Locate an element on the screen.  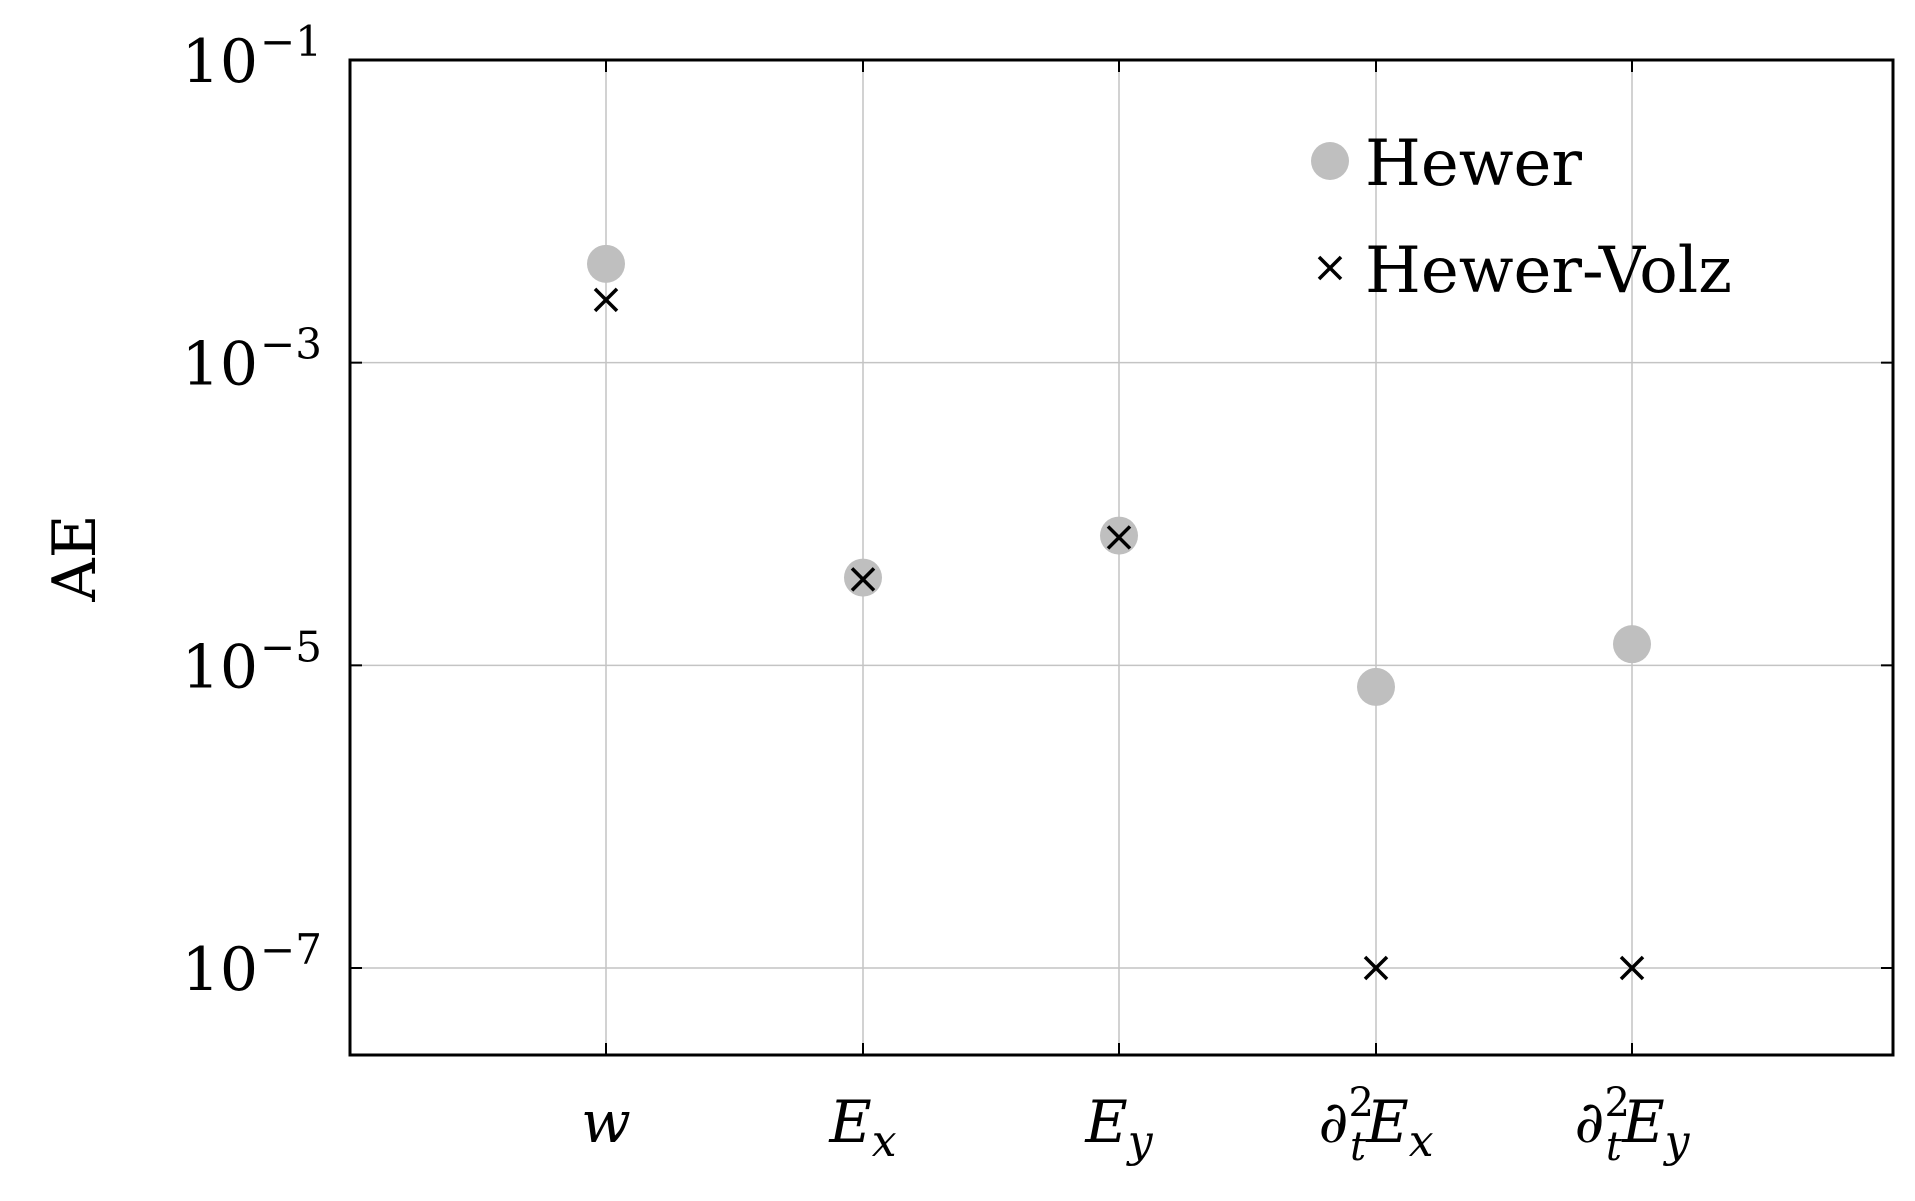
x-tick-label: ∂2 t Ex is located at coordinates (1375, 1125).